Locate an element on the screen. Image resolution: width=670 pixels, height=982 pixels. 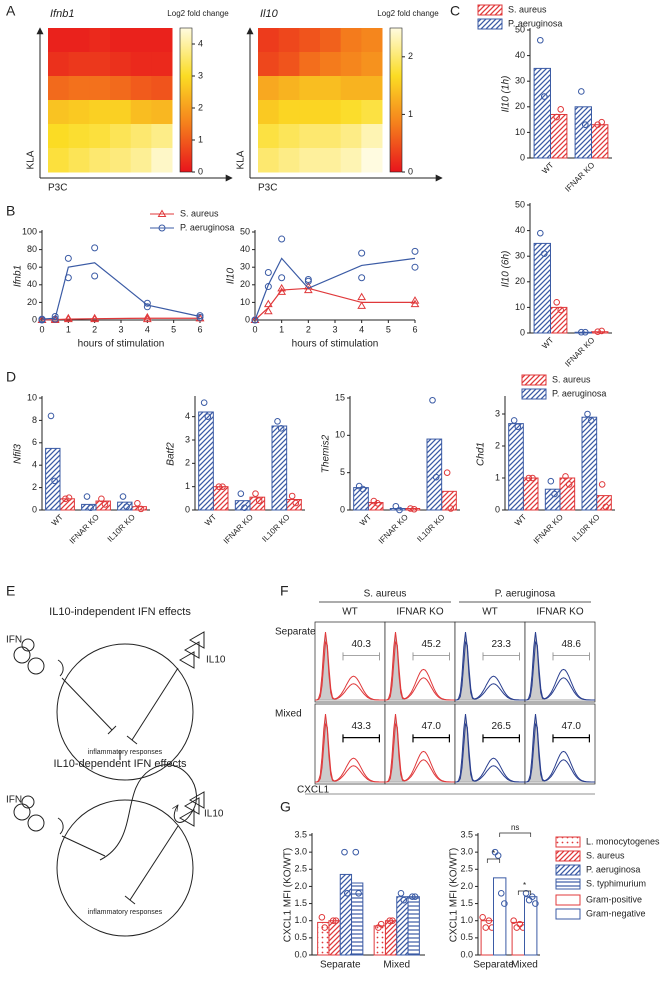
significance-bracket is located at coordinates (524, 892).